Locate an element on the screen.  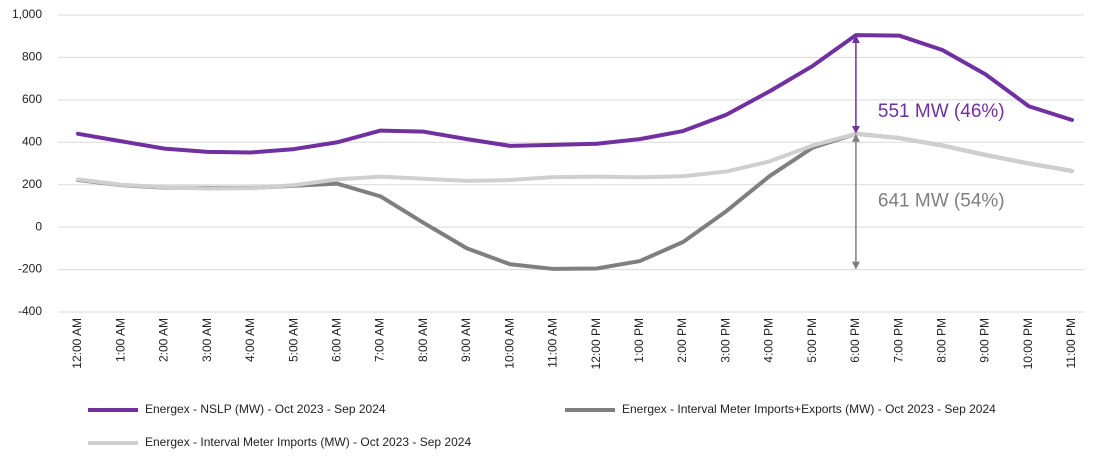
y-tick-label: -400 is located at coordinates (30, 311).